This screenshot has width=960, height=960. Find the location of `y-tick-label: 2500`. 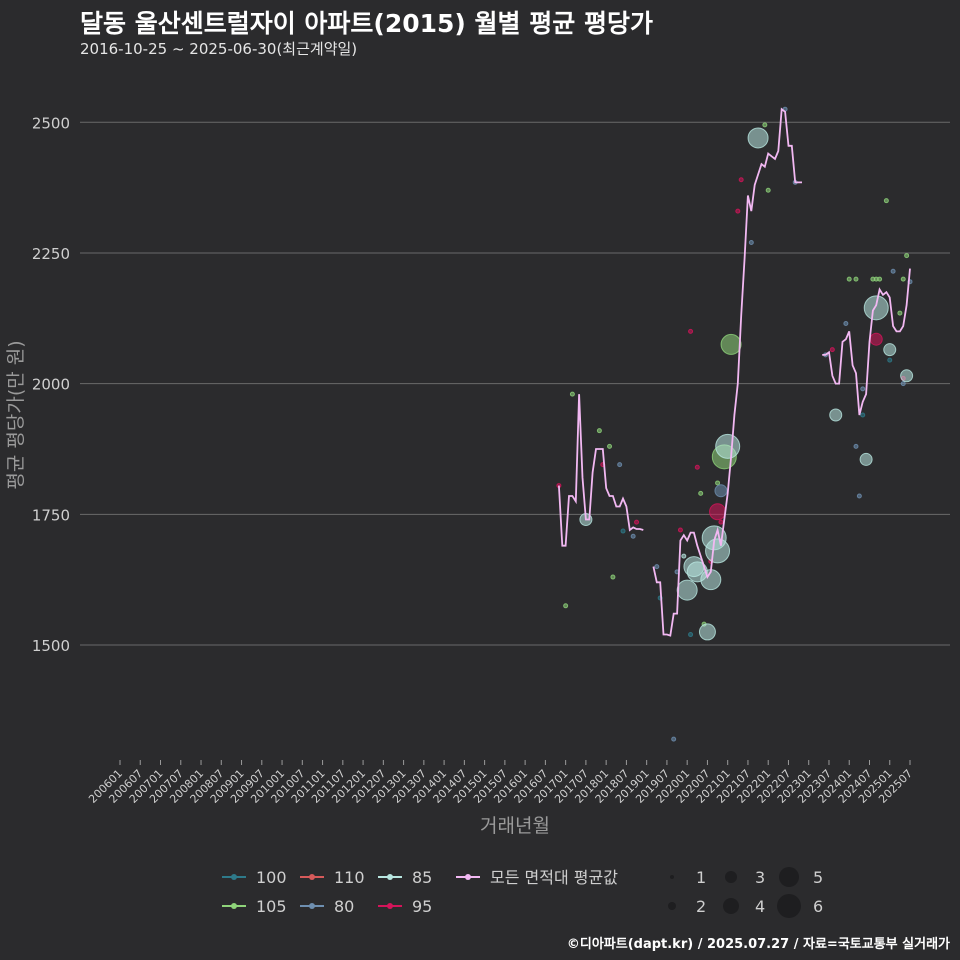

y-tick-label: 2500 is located at coordinates (51, 123).